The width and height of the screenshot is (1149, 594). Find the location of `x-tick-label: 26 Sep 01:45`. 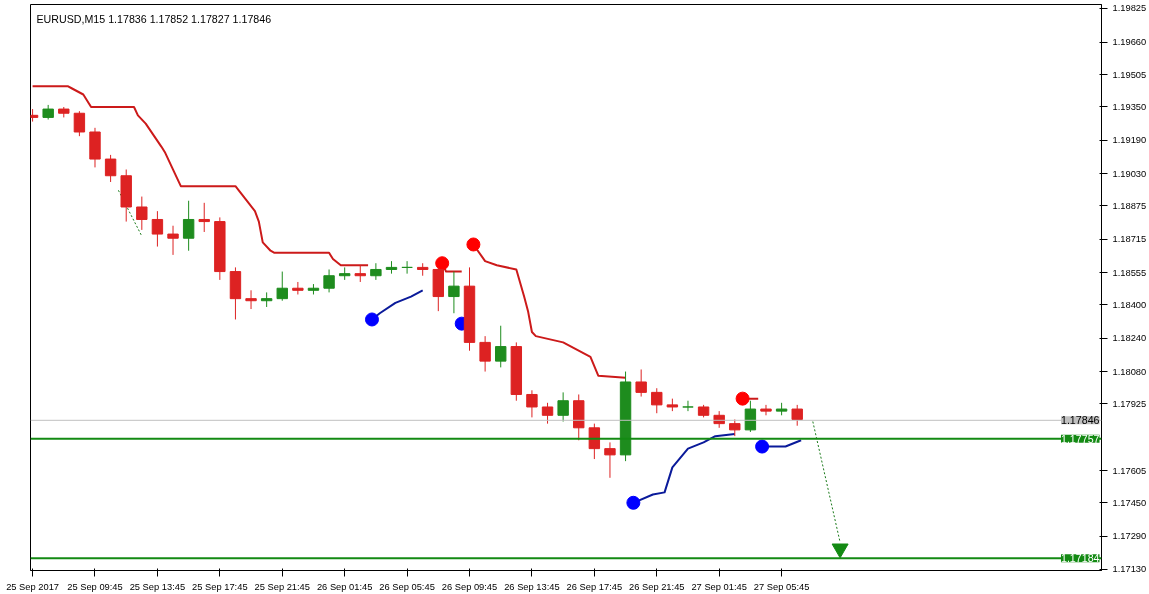

x-tick-label: 26 Sep 01:45 is located at coordinates (344, 586).